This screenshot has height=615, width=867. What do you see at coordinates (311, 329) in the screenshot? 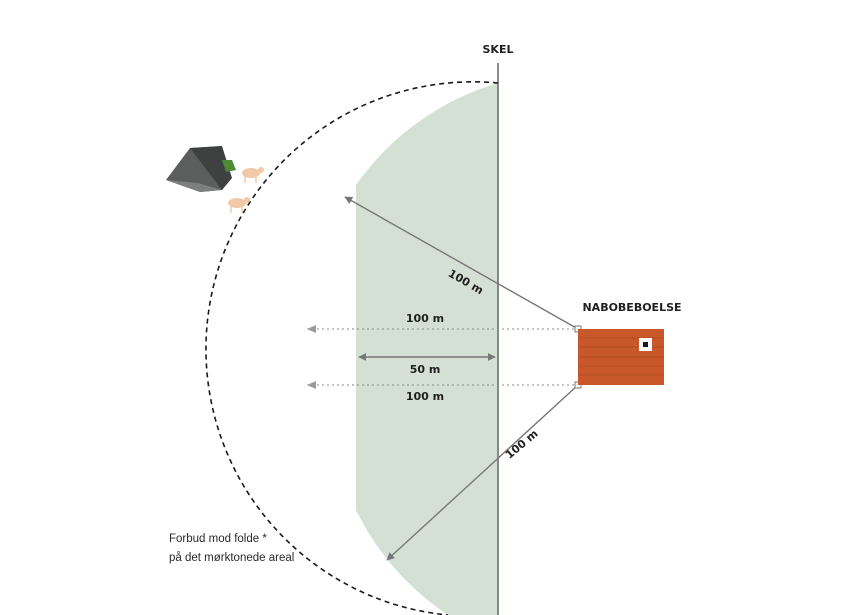
I see `arrowhead-upper-left` at bounding box center [311, 329].